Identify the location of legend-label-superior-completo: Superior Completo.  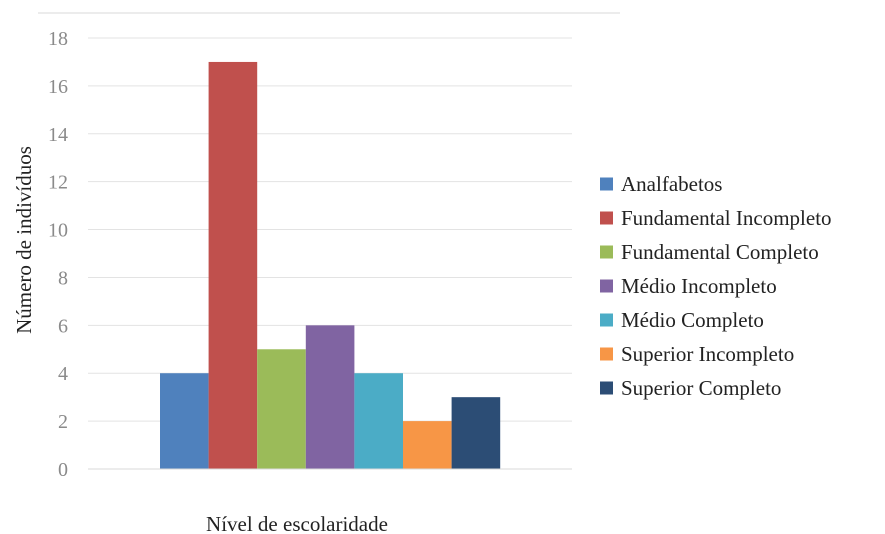
(701, 388).